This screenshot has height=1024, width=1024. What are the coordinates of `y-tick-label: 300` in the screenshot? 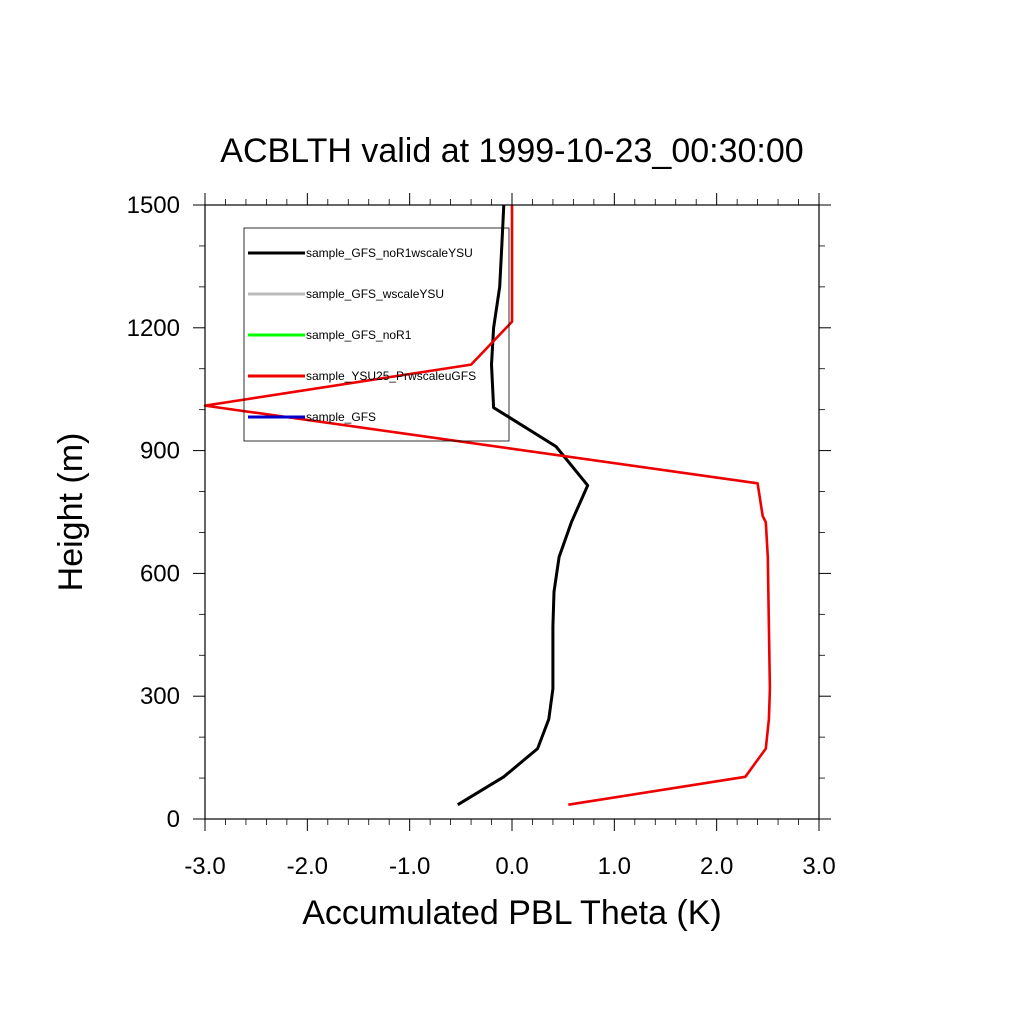 It's located at (160, 696).